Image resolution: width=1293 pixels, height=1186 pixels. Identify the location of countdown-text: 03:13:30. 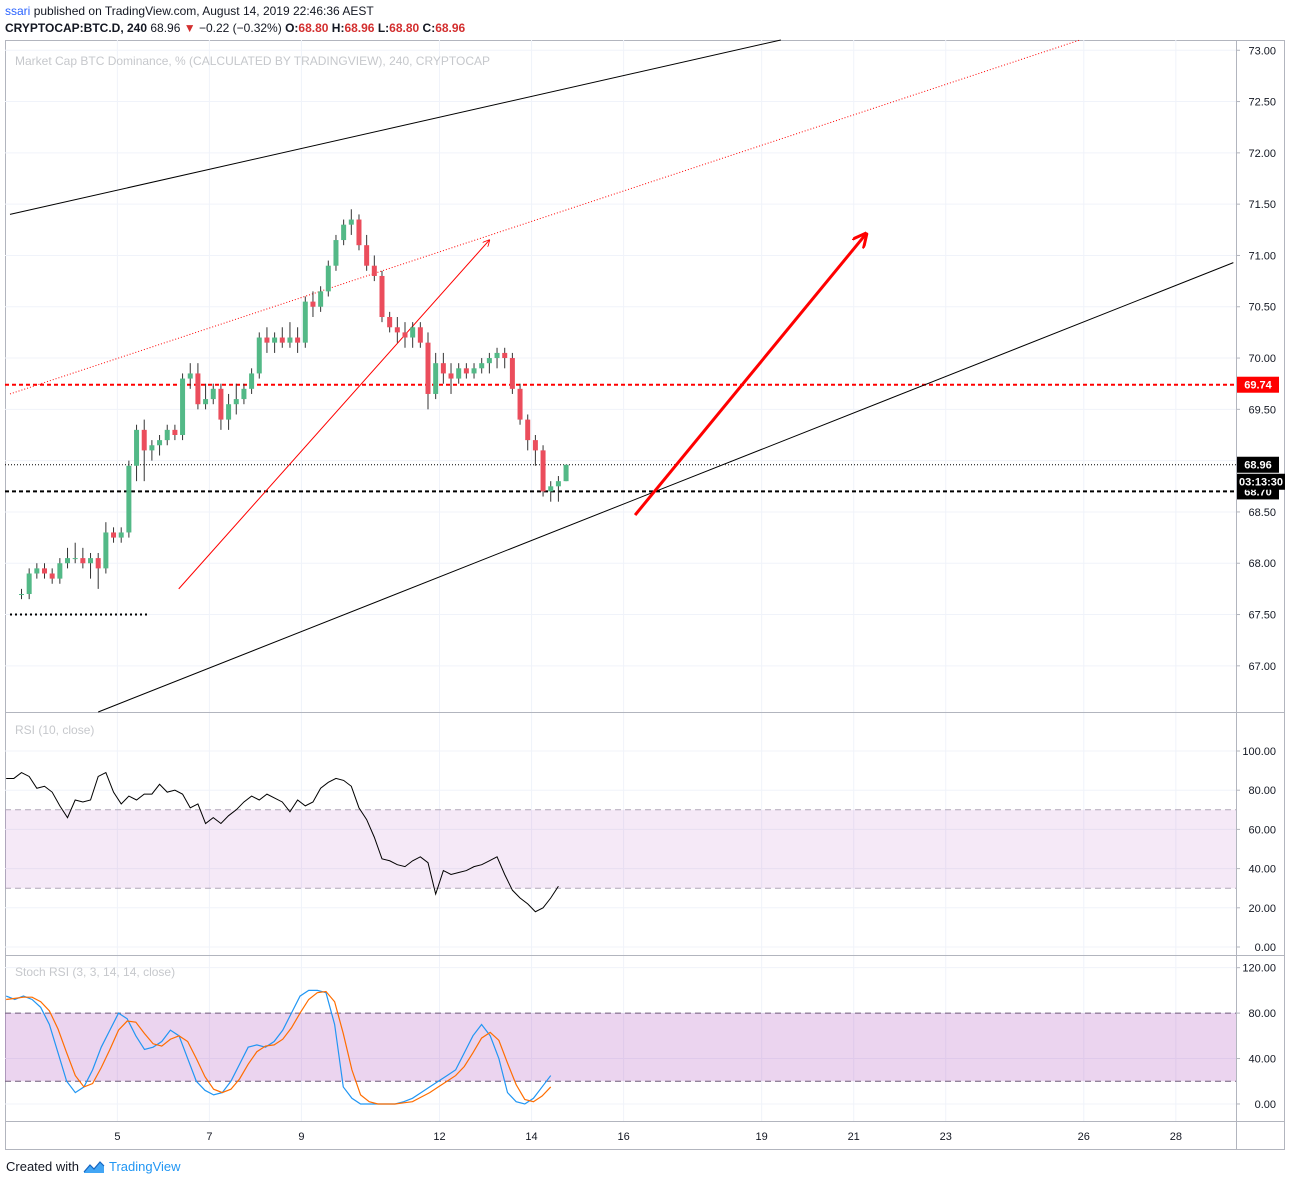
(1261, 483).